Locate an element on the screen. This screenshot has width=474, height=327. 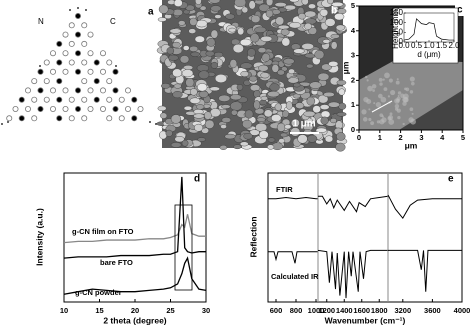
y-tick-label: 0 is located at coordinates (353, 129).